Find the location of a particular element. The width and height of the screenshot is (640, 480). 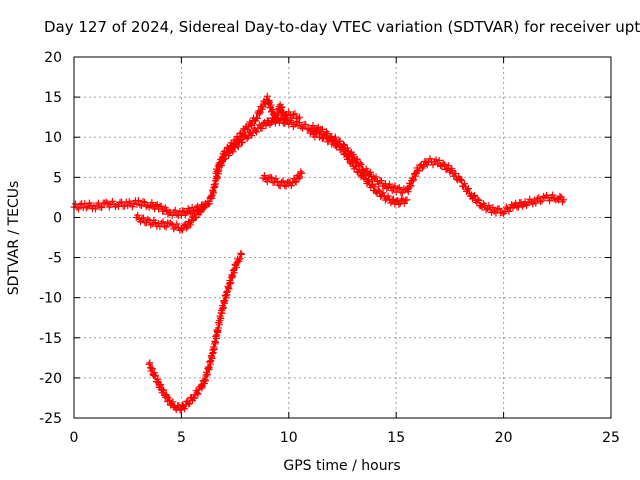

y-tick-label: -5 is located at coordinates (55, 259).